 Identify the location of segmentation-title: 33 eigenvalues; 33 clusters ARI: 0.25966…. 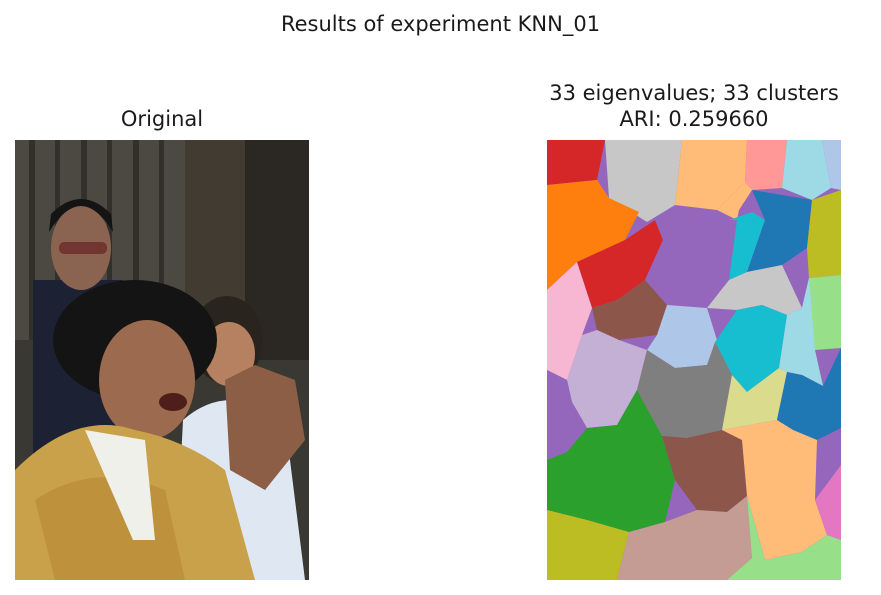
(690, 106).